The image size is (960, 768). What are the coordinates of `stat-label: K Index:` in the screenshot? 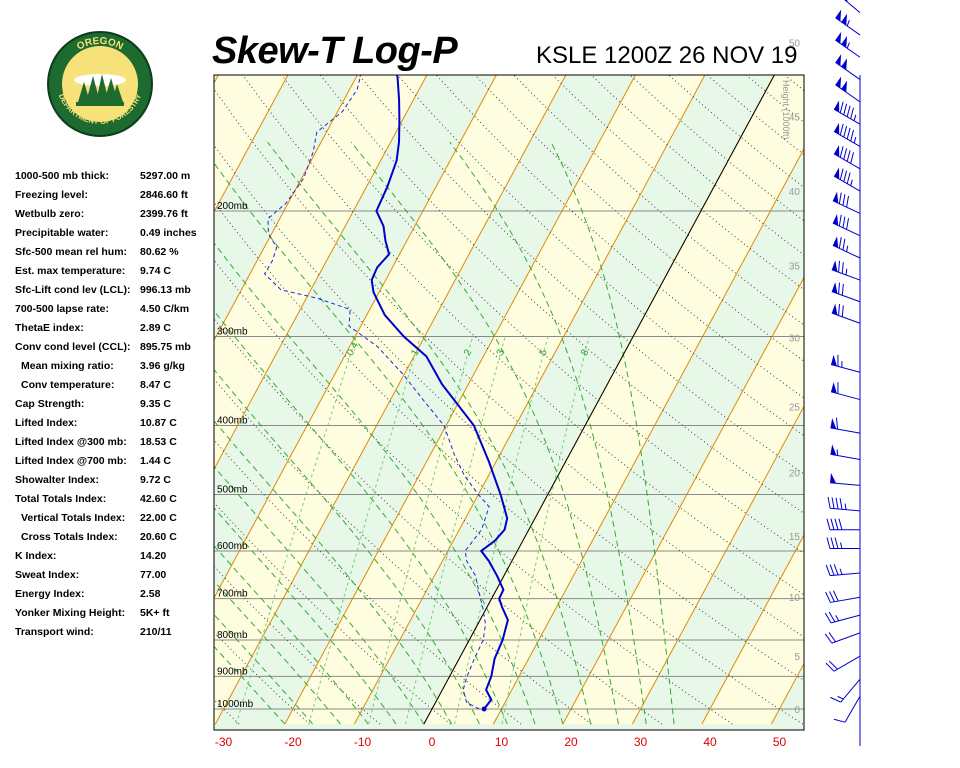 It's located at (36, 556).